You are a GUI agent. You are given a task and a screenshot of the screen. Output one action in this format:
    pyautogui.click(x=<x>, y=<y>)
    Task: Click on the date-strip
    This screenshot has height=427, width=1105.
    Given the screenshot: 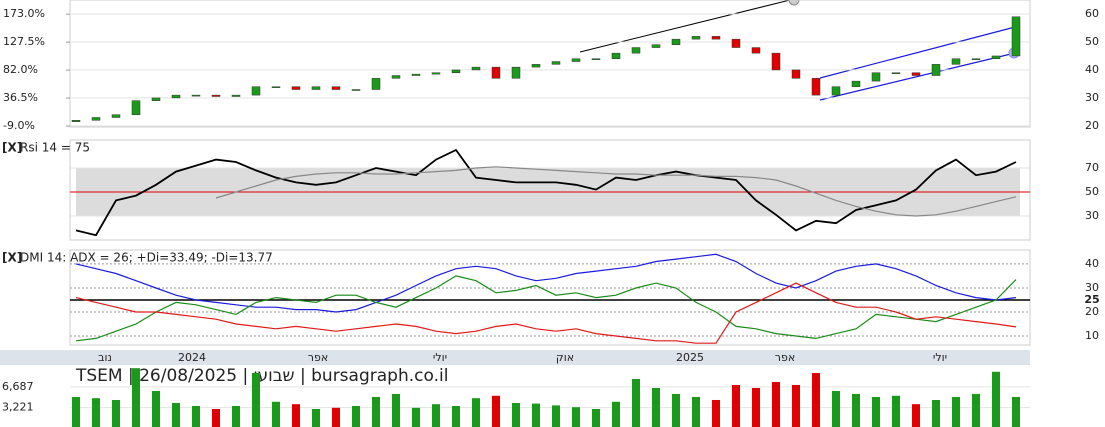 What is the action you would take?
    pyautogui.click(x=515, y=357)
    